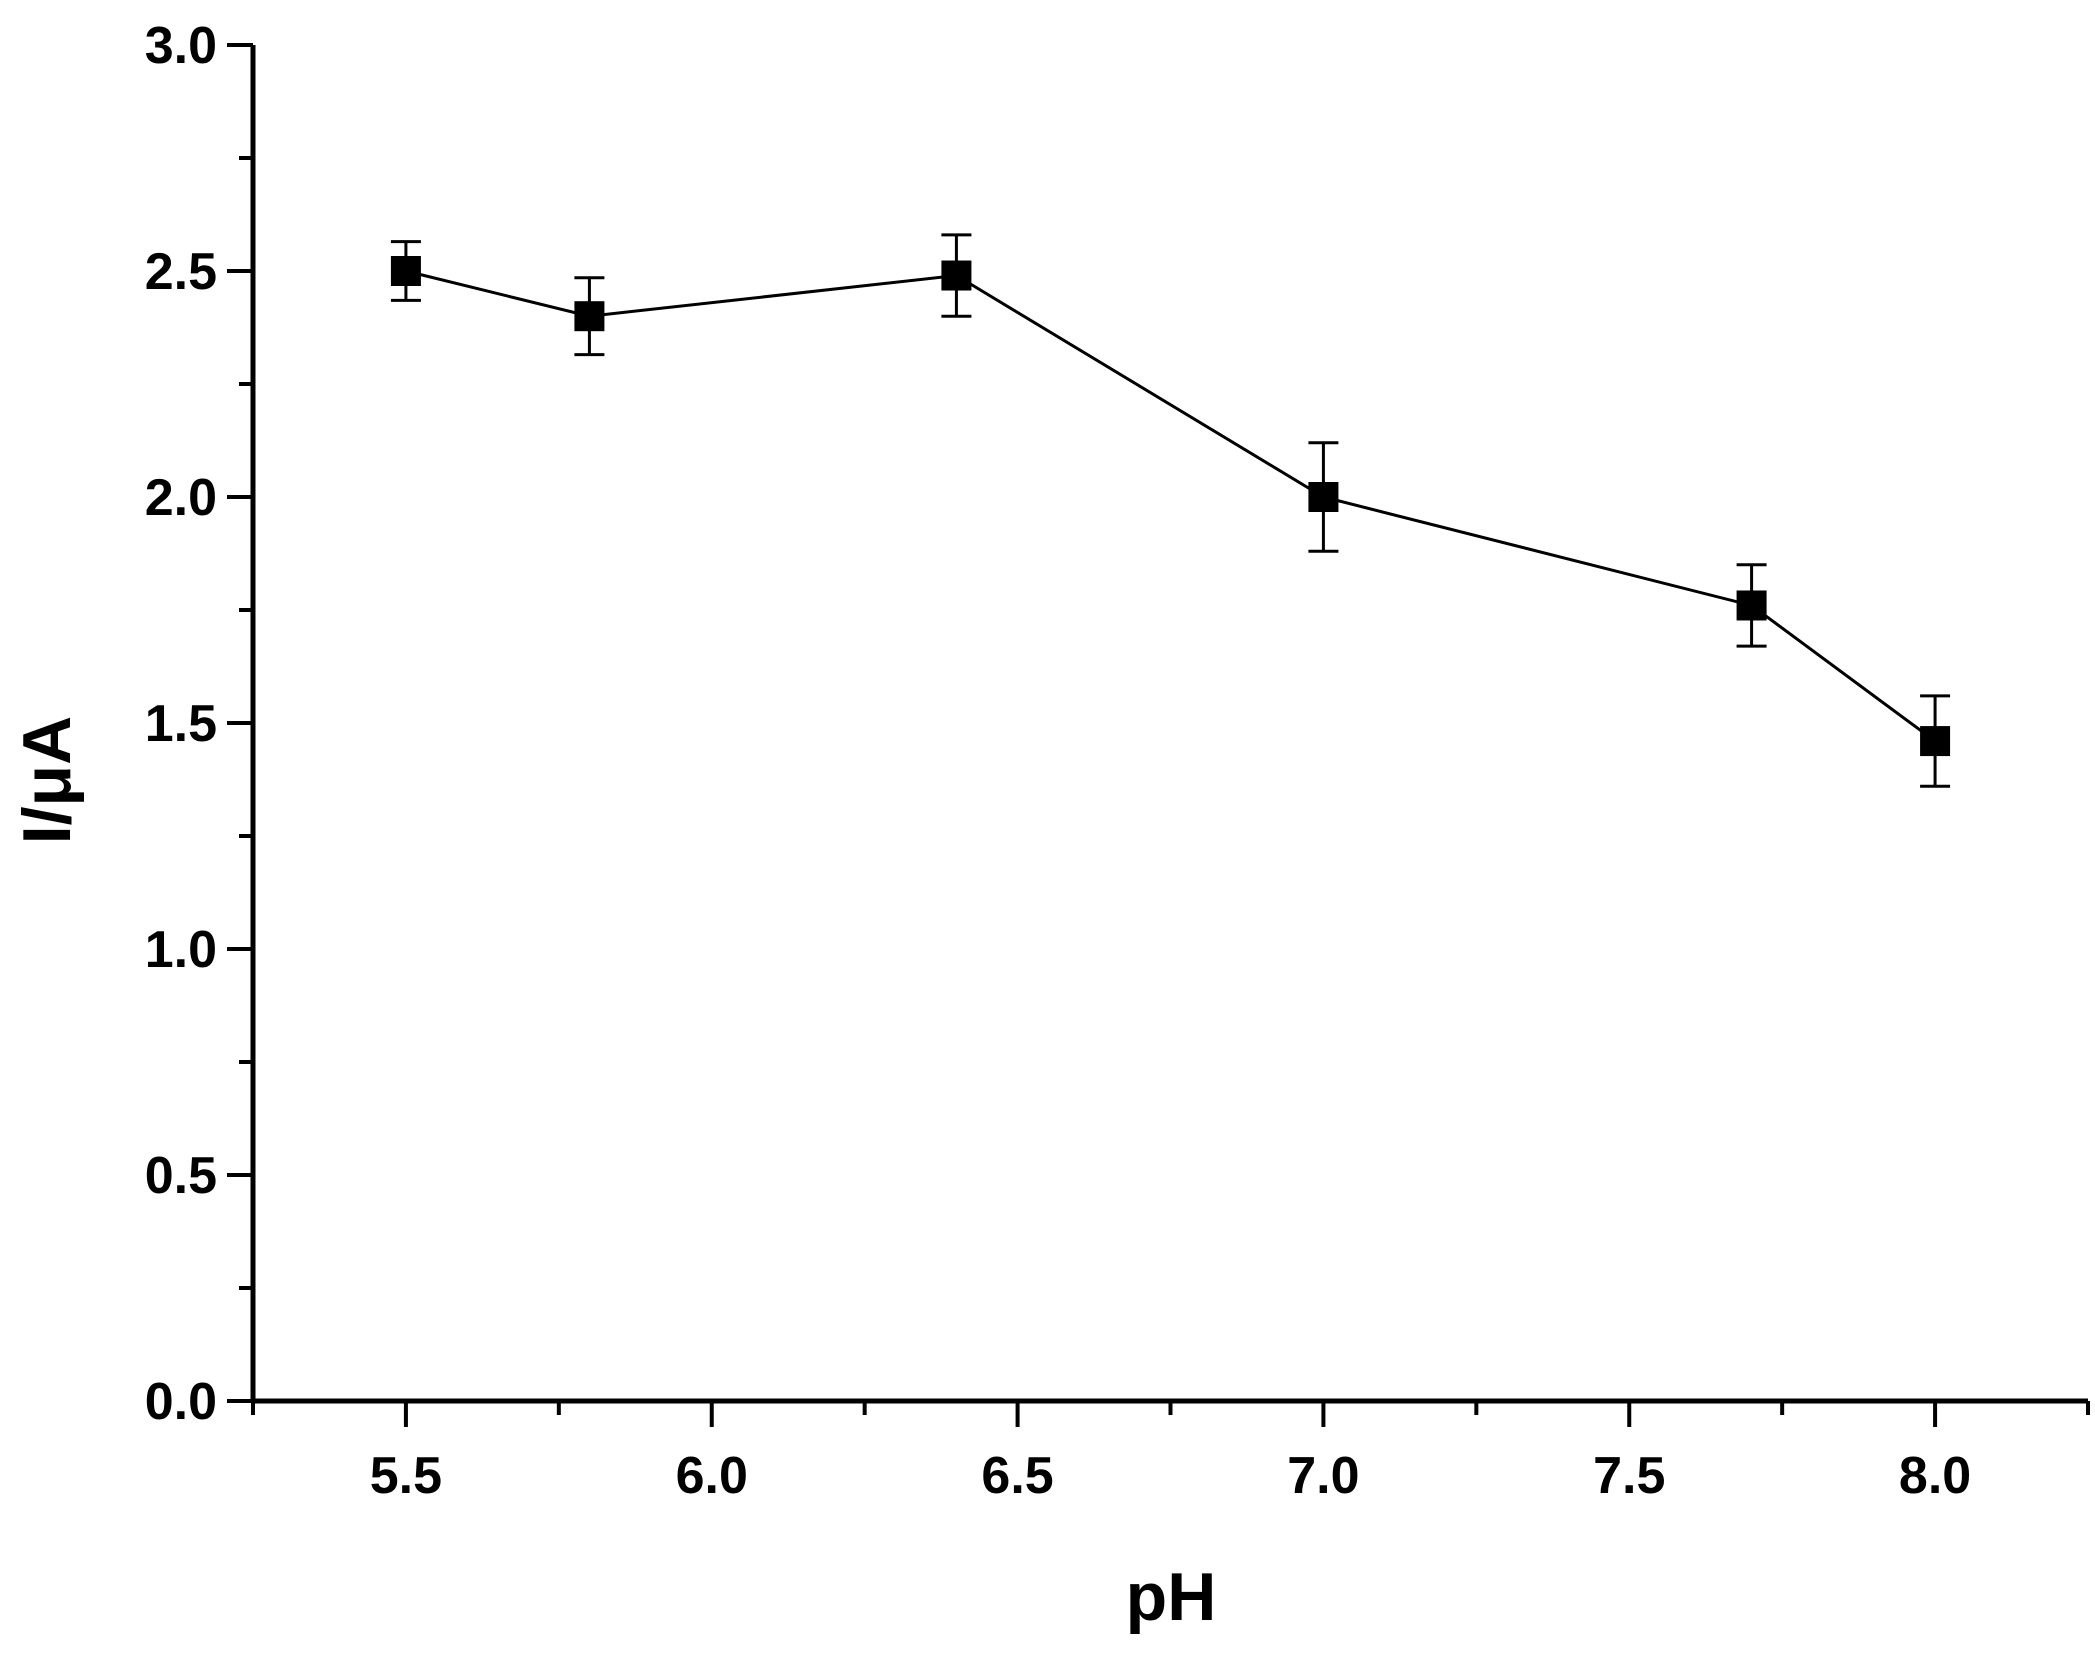 This screenshot has height=1661, width=2095. What do you see at coordinates (181, 272) in the screenshot?
I see `y-tick-label: 2.5` at bounding box center [181, 272].